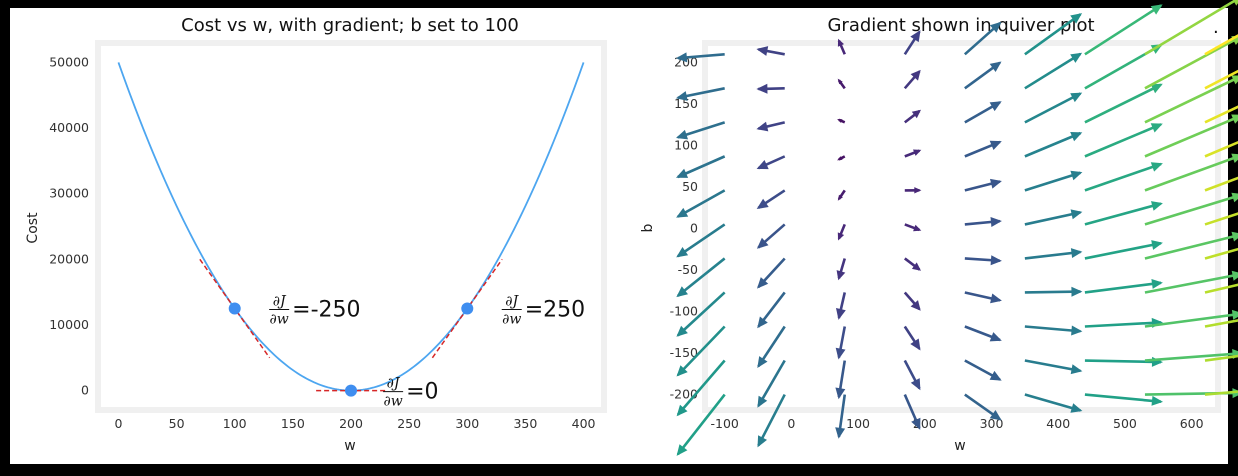  Describe the element at coordinates (791, 423) in the screenshot. I see `quiver-x-tick-label: 0` at that location.